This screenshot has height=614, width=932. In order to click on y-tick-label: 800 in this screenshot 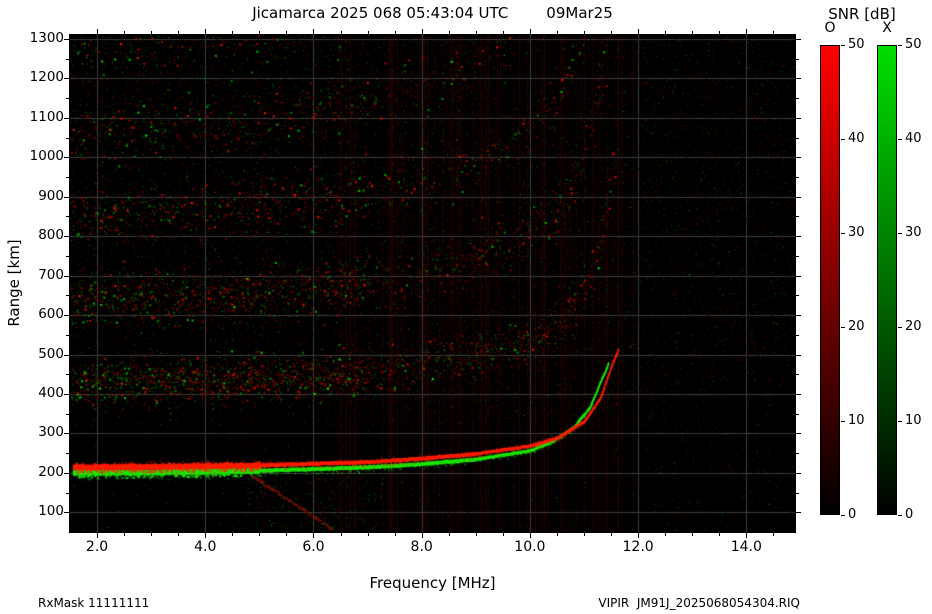, I will do `click(51, 235)`.